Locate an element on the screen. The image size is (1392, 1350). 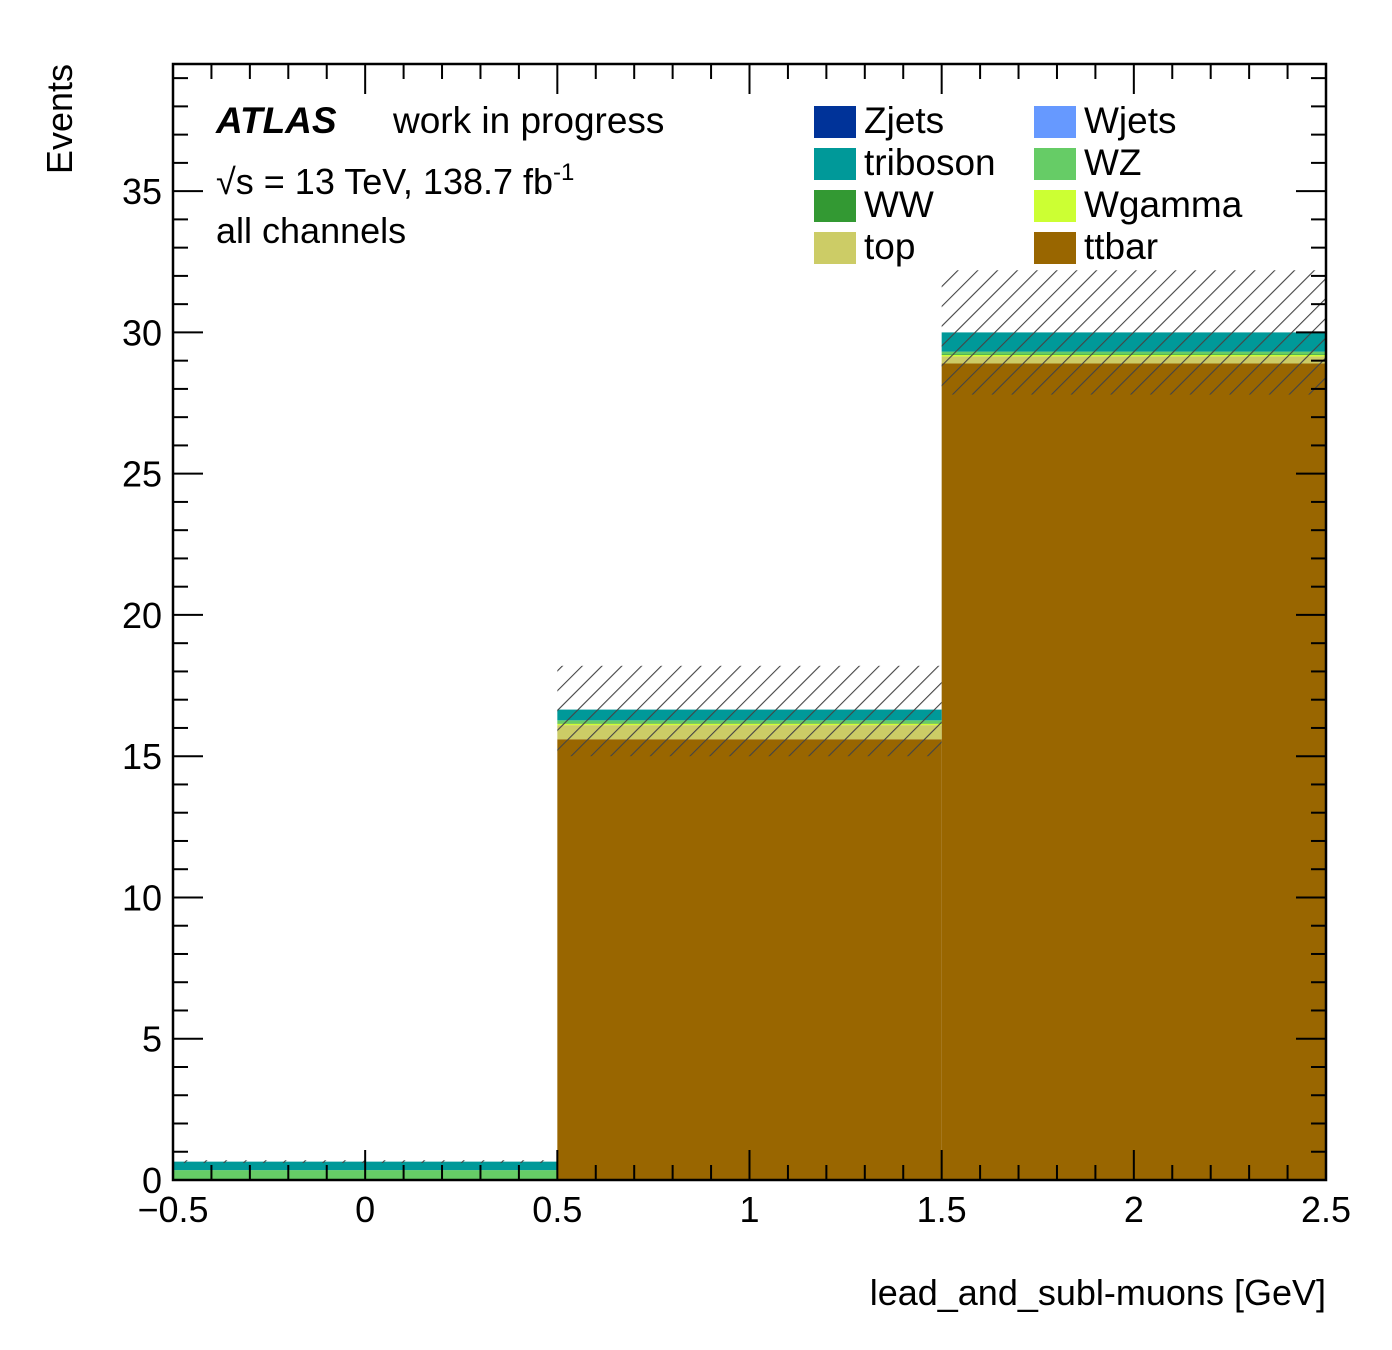
legend-swatch-zjets is located at coordinates (835, 122).